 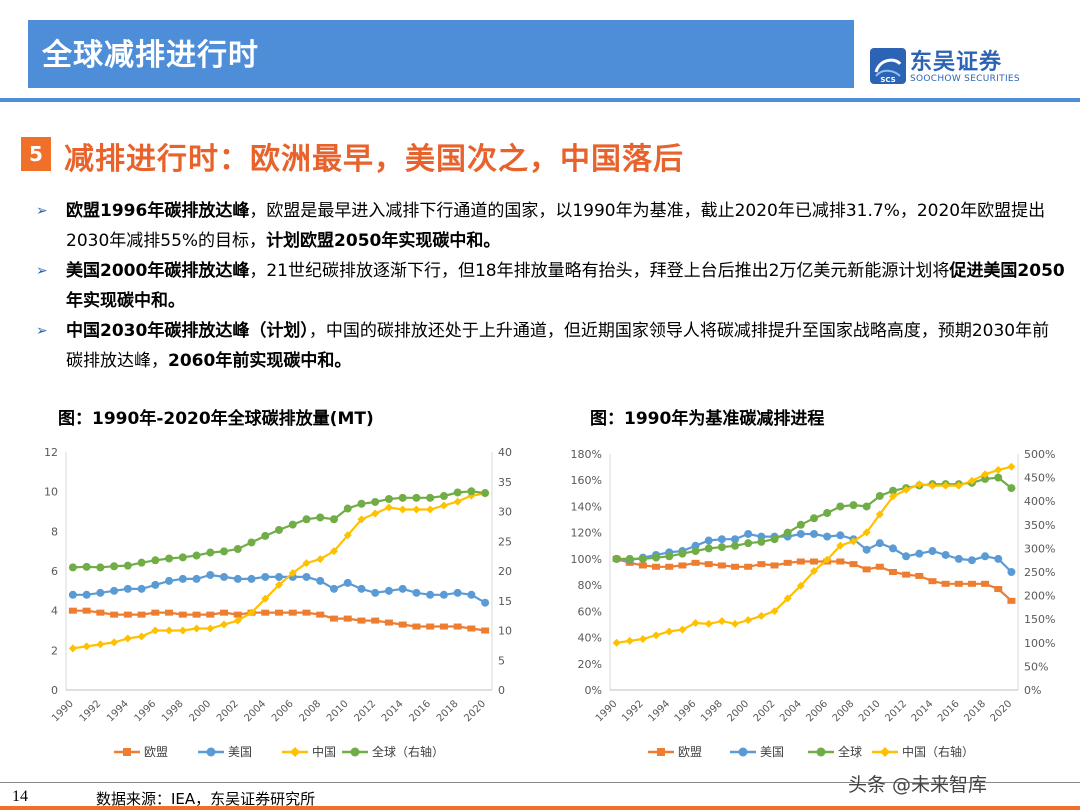 I want to click on chart2-ytick-left: 120%, so click(x=586, y=533).